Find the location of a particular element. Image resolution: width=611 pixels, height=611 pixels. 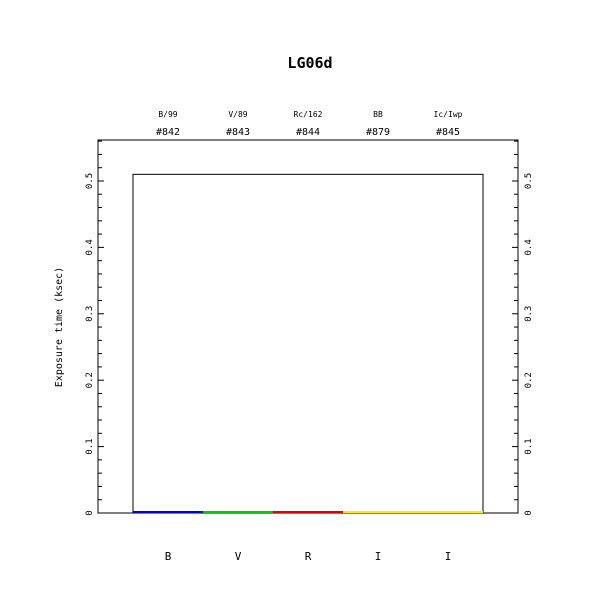

y-axis-label: Exposure time (ksec) is located at coordinates (59, 327).